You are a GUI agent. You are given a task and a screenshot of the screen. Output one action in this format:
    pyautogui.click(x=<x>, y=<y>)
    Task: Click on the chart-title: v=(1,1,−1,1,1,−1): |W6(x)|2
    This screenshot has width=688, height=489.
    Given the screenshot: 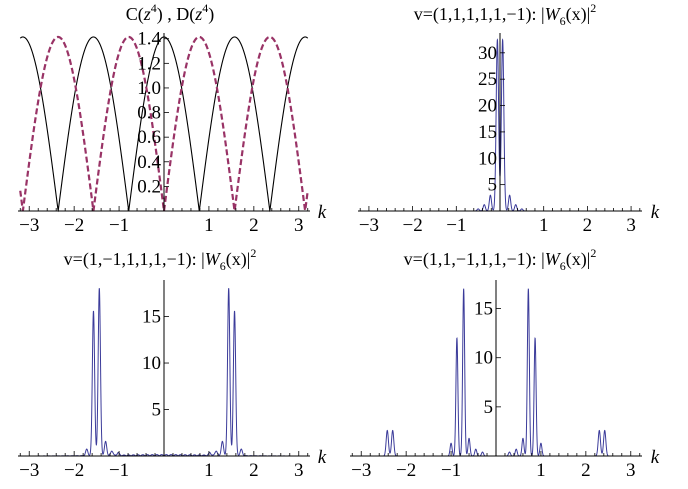 What is the action you would take?
    pyautogui.click(x=500, y=259)
    